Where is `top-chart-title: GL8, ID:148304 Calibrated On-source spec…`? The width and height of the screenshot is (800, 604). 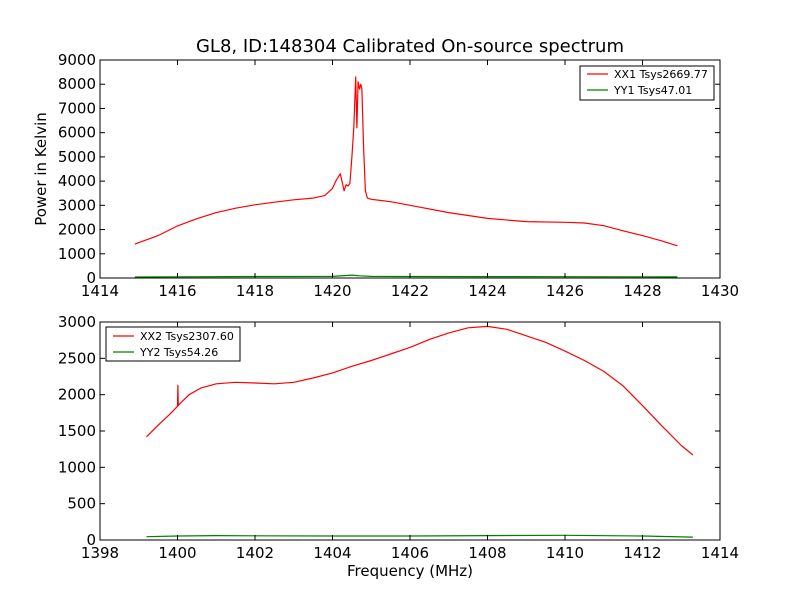 top-chart-title: GL8, ID:148304 Calibrated On-source spec… is located at coordinates (410, 46).